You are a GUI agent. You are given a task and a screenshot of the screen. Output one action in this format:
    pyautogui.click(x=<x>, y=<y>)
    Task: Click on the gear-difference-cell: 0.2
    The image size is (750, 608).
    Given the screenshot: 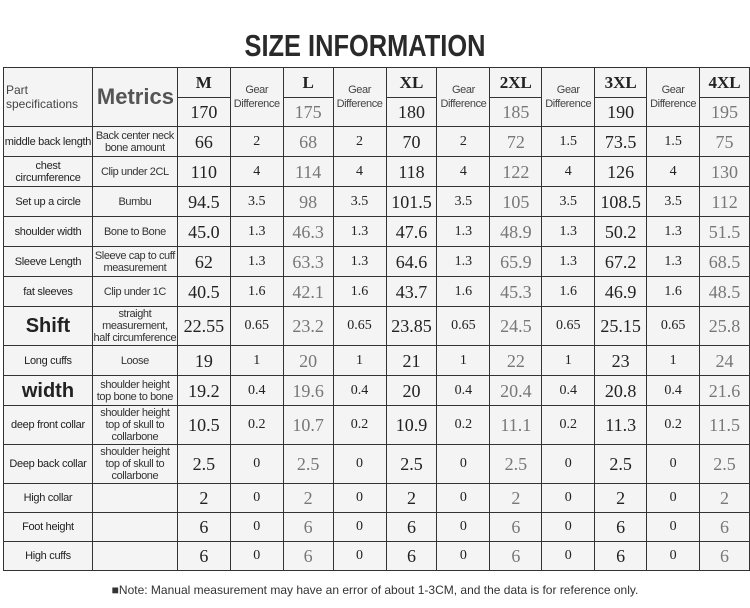 What is the action you would take?
    pyautogui.click(x=256, y=425)
    